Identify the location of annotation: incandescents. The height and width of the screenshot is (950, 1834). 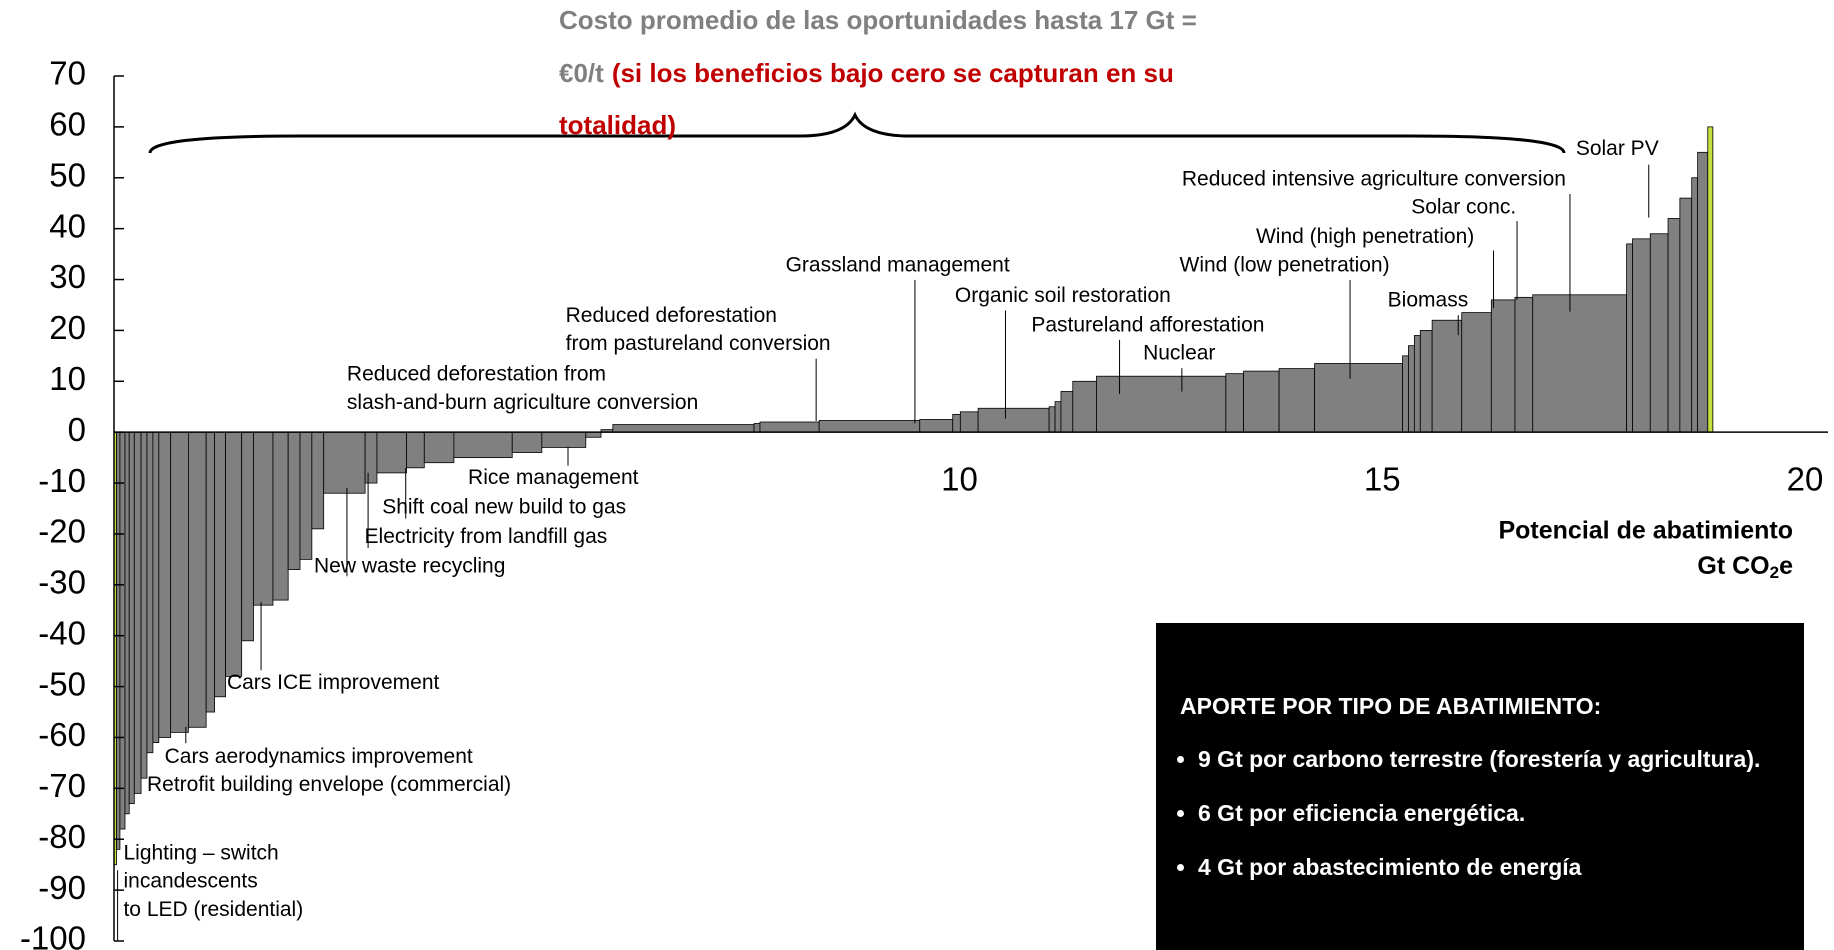
(190, 881).